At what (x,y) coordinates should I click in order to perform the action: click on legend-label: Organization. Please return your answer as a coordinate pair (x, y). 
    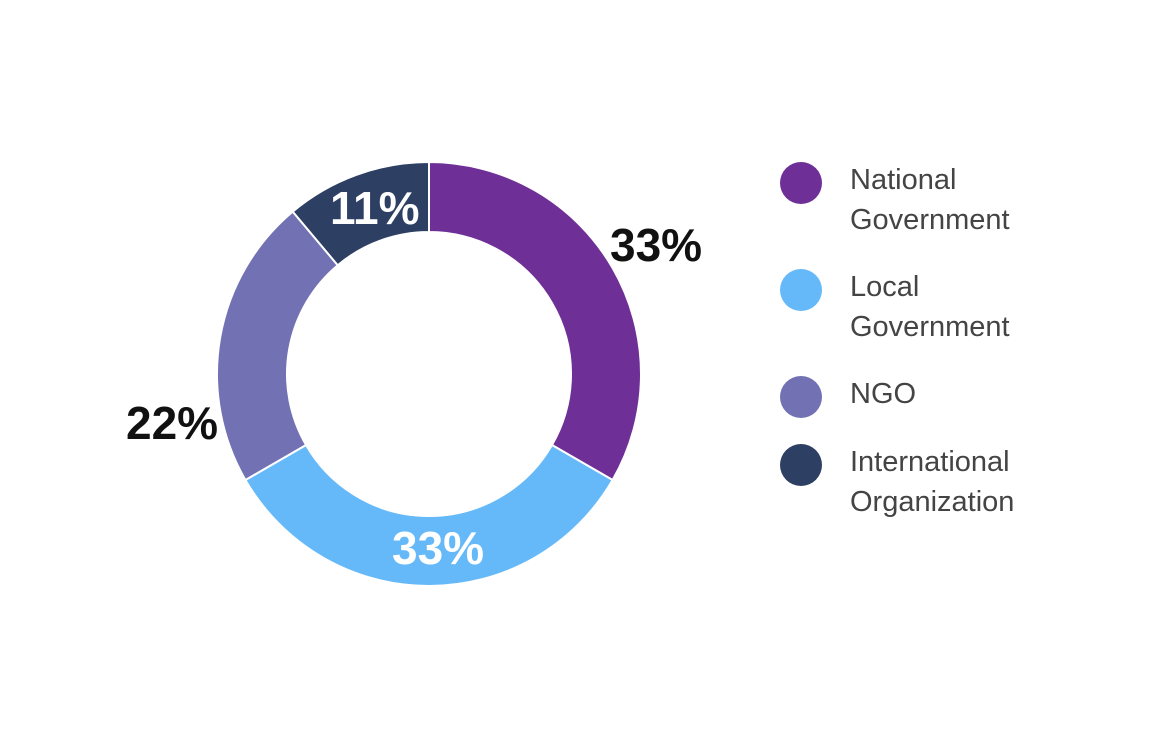
    Looking at the image, I should click on (932, 502).